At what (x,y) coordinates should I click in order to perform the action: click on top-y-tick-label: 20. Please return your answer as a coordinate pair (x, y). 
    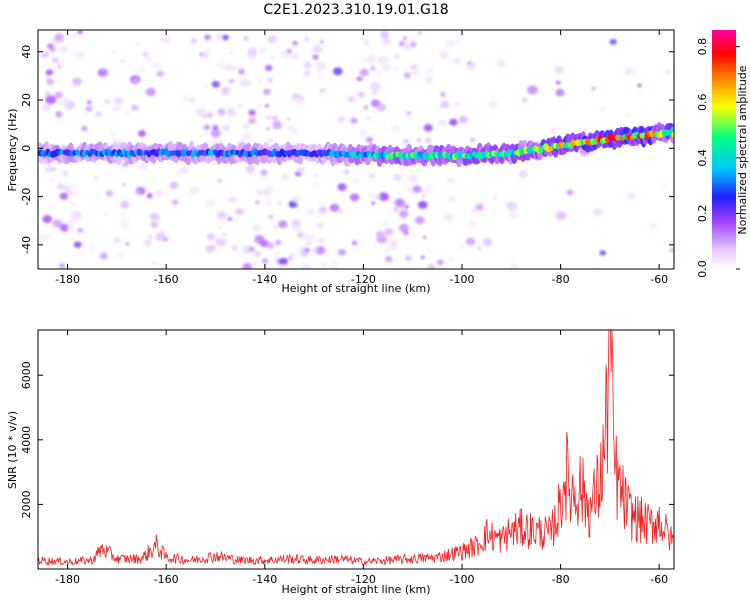
    Looking at the image, I should click on (26, 100).